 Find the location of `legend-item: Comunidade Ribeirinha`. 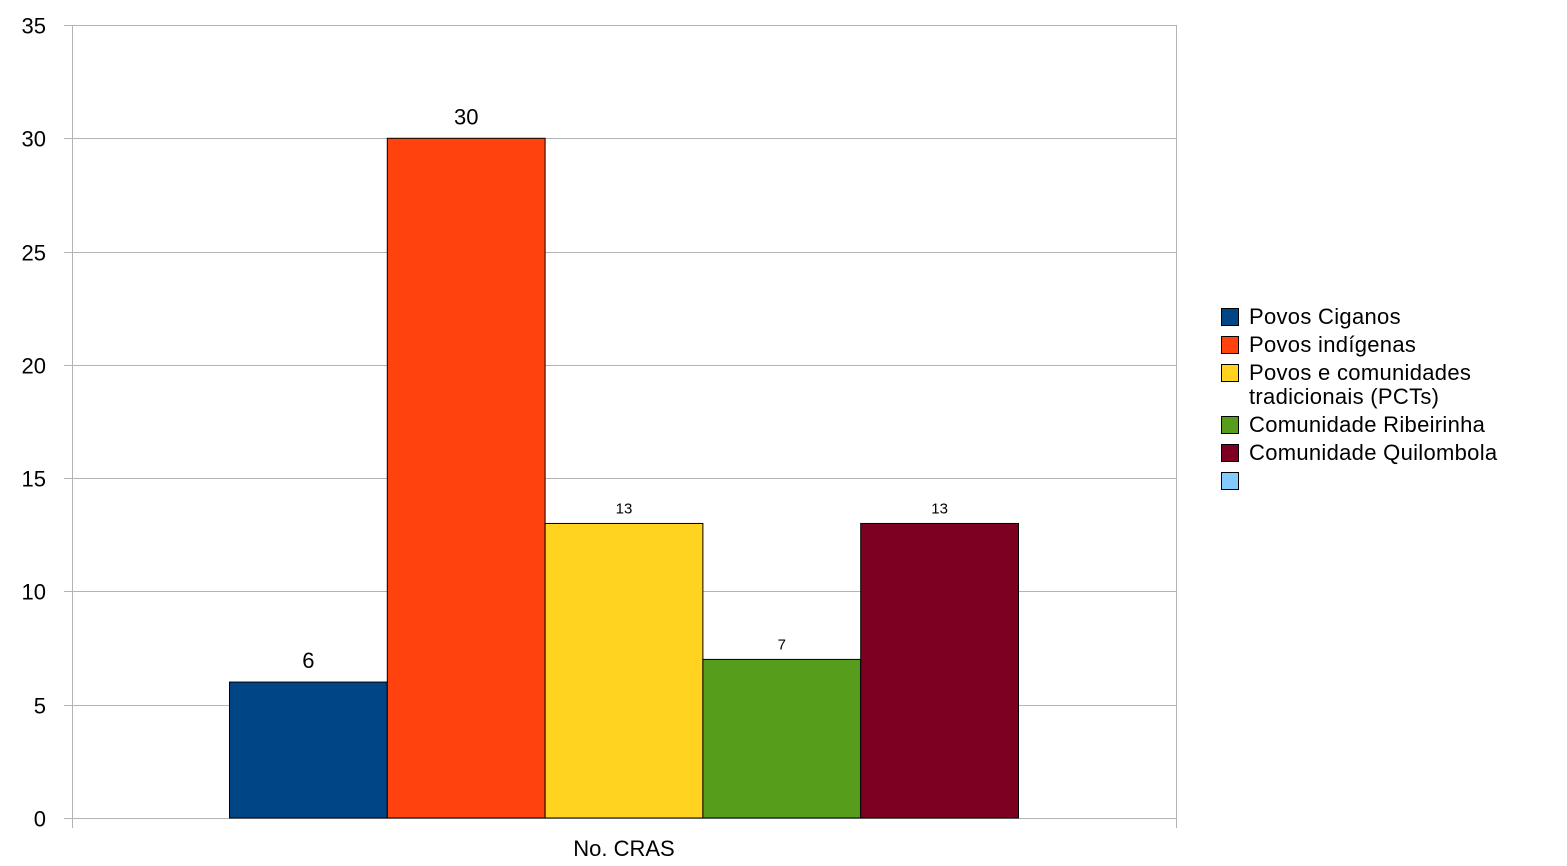

legend-item: Comunidade Ribeirinha is located at coordinates (1394, 425).